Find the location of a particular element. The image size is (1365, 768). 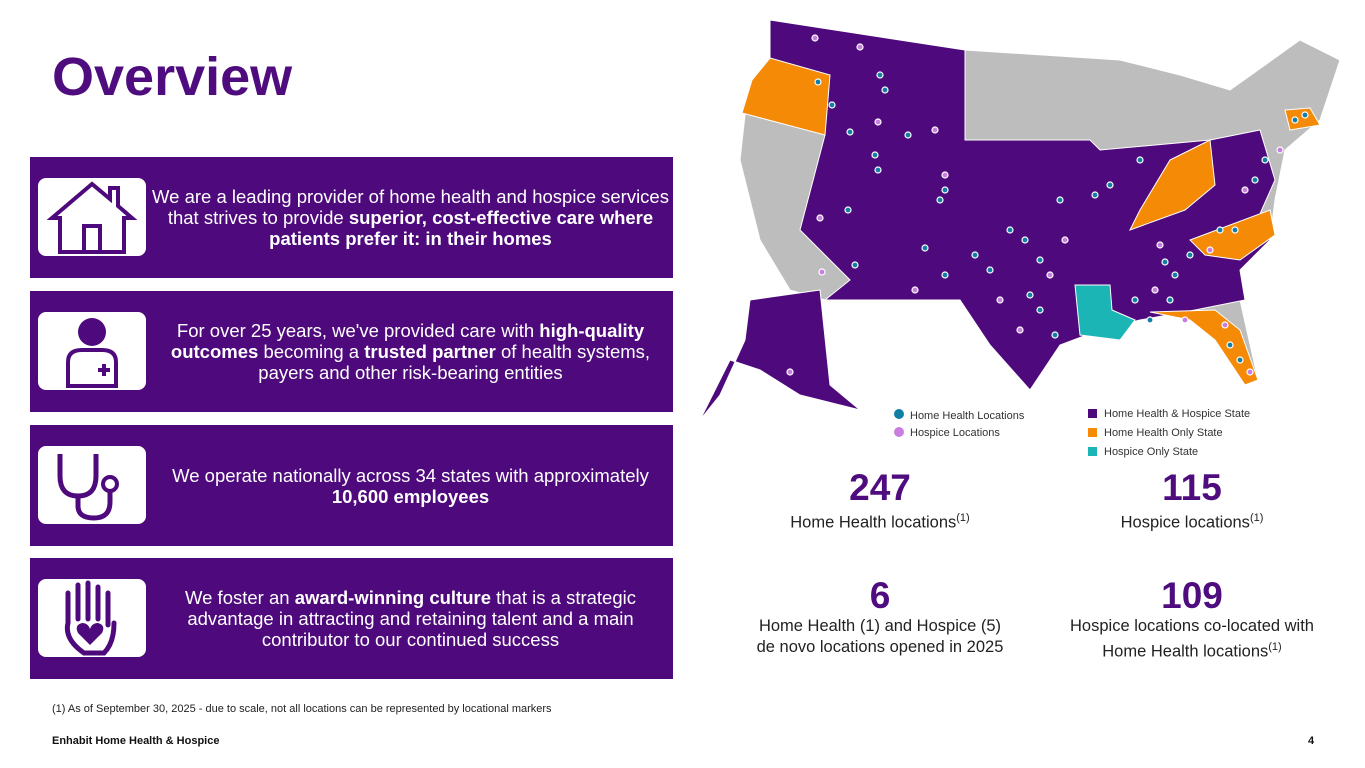

stat-label: de novo locations opened in 2025 is located at coordinates (880, 647).